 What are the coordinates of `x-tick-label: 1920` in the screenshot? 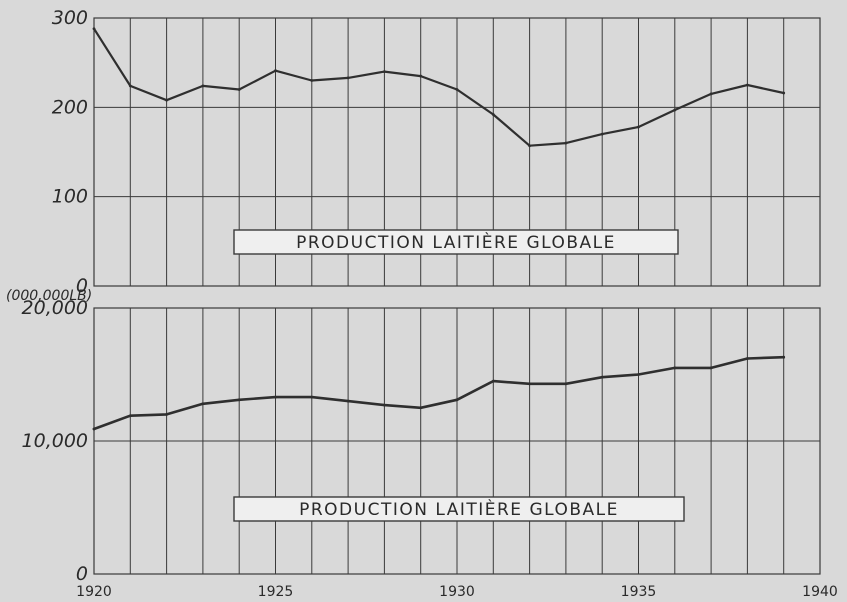 It's located at (94, 592).